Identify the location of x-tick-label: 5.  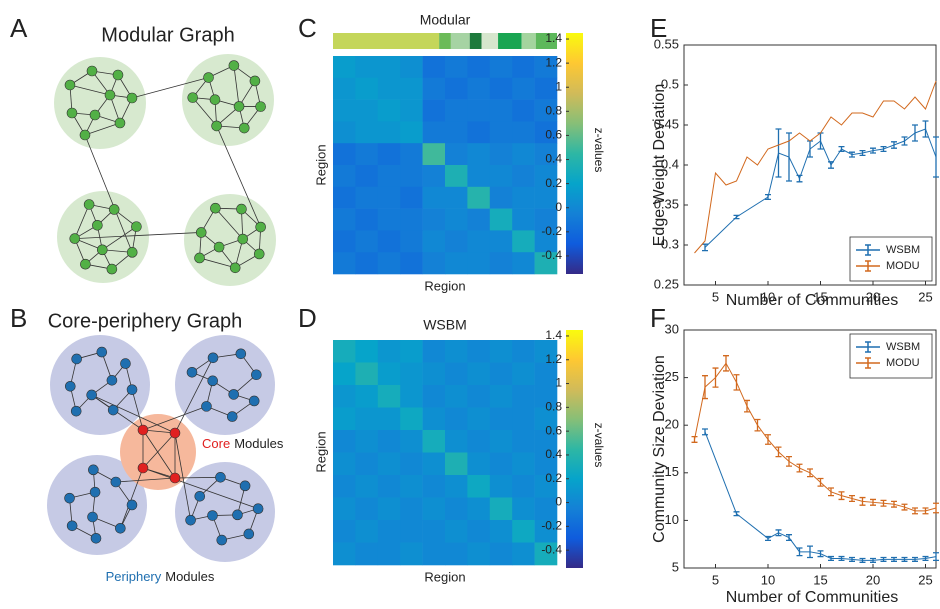
(715, 579).